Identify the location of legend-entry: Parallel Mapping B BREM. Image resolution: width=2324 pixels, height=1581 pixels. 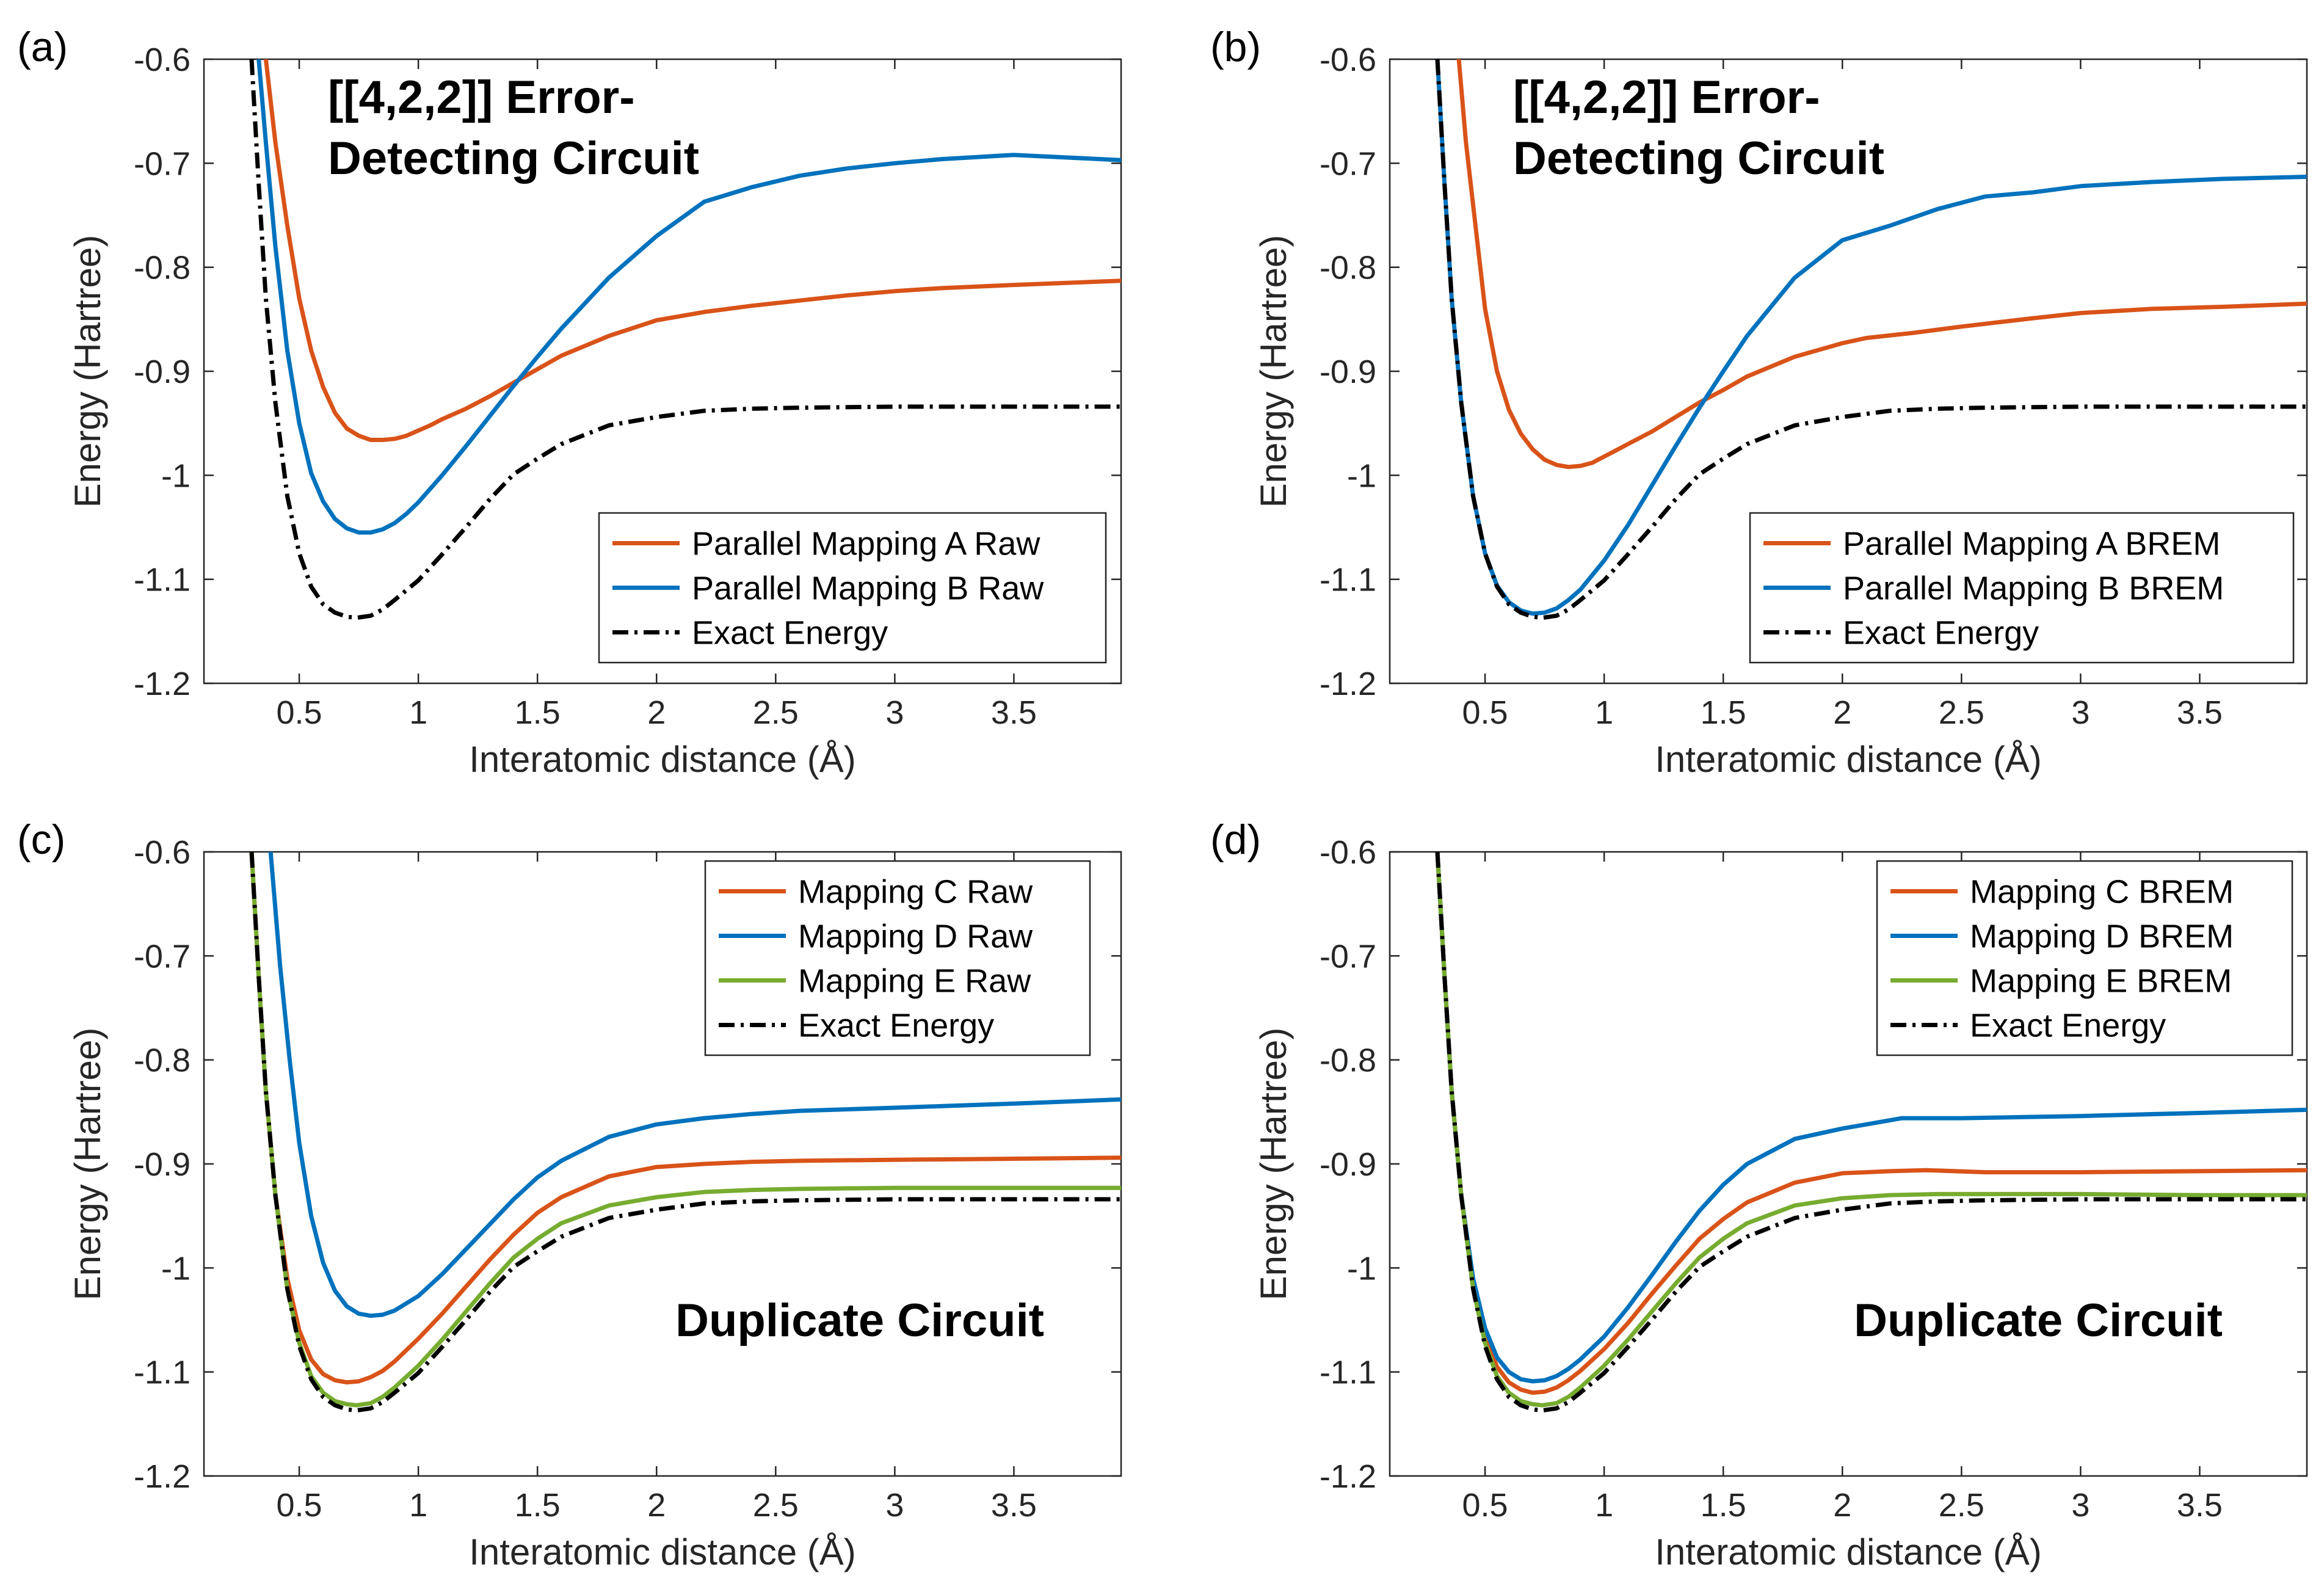
(2033, 588).